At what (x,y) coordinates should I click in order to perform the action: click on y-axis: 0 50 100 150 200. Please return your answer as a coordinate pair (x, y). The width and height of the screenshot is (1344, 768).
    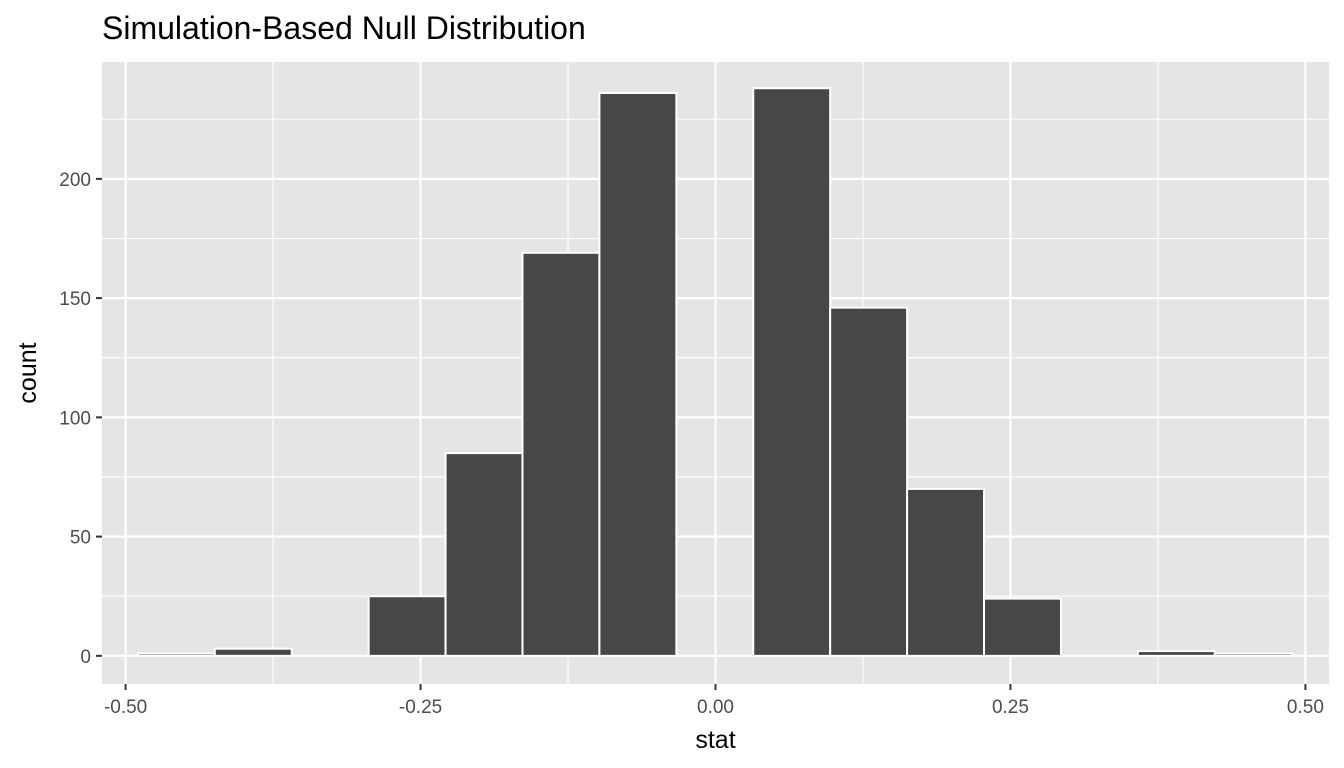
    Looking at the image, I should click on (80, 419).